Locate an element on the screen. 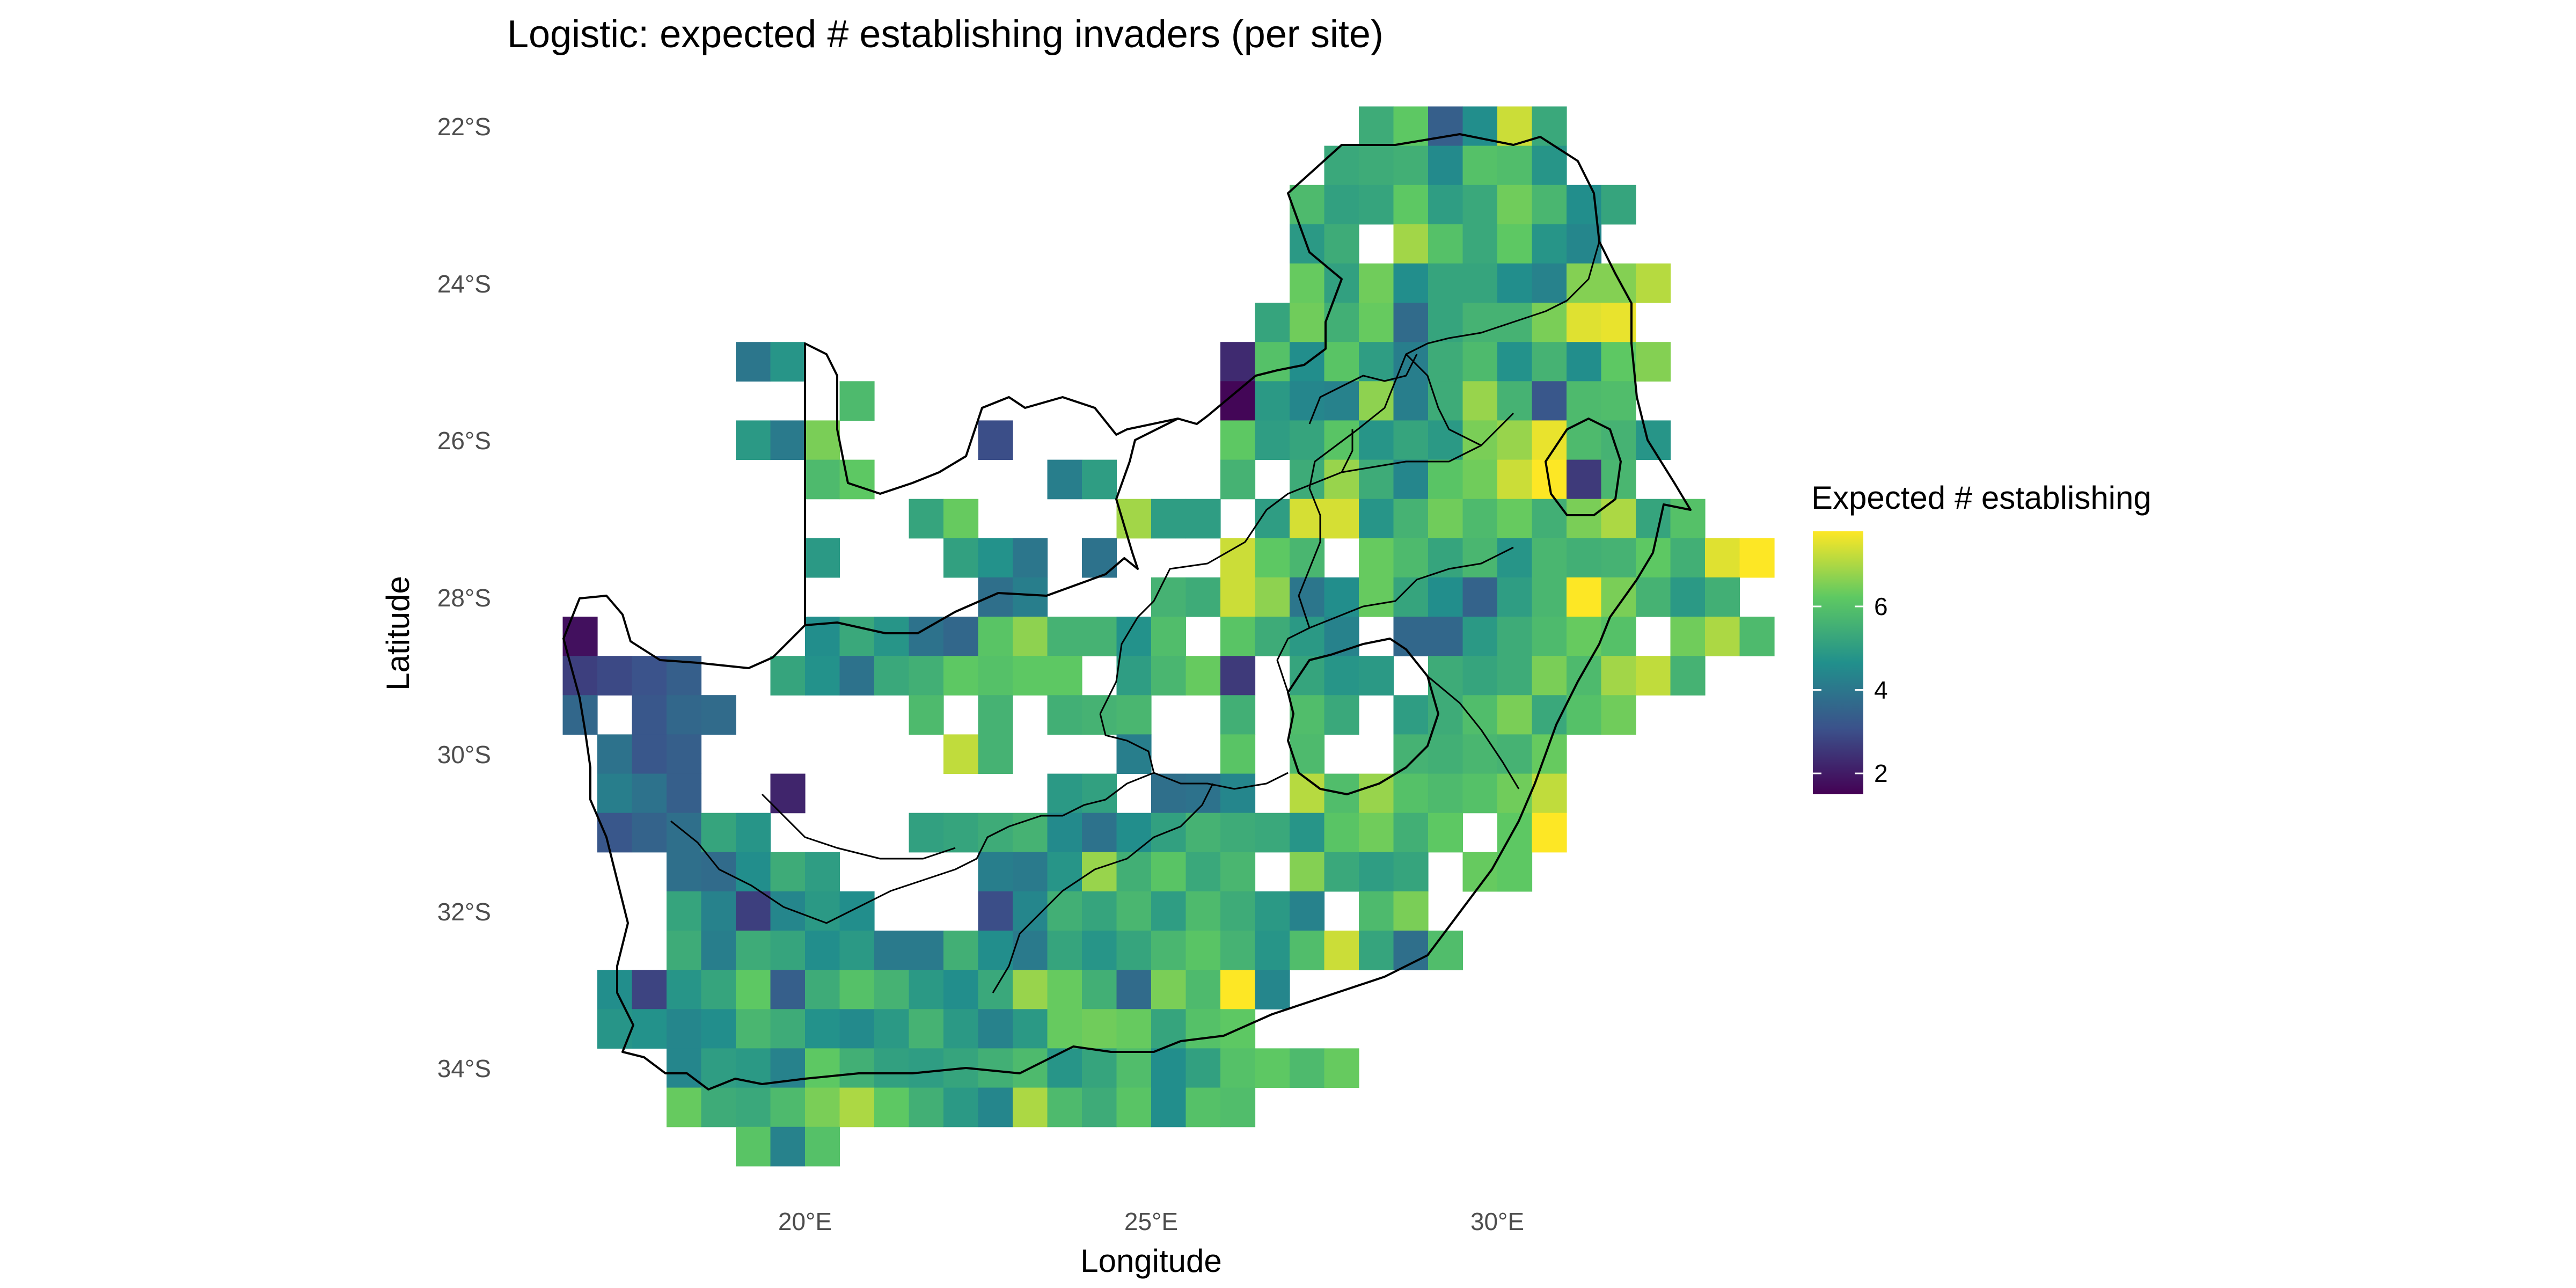 The height and width of the screenshot is (1288, 2576). legend-ticks: 2 4 6 is located at coordinates (1850, 689).